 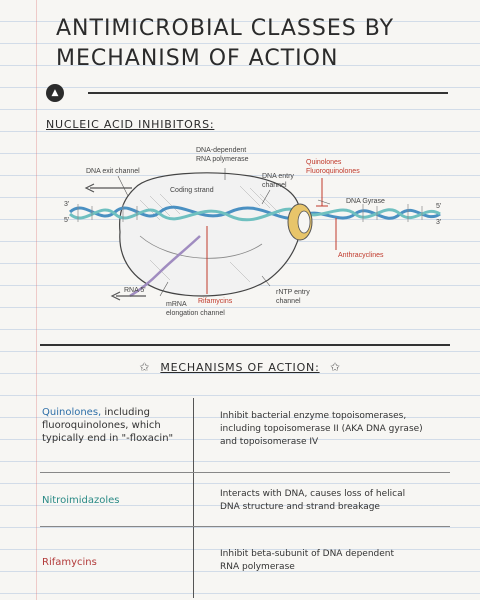 I want to click on drug-cell-rifamycins: Rifamycins, so click(x=117, y=562).